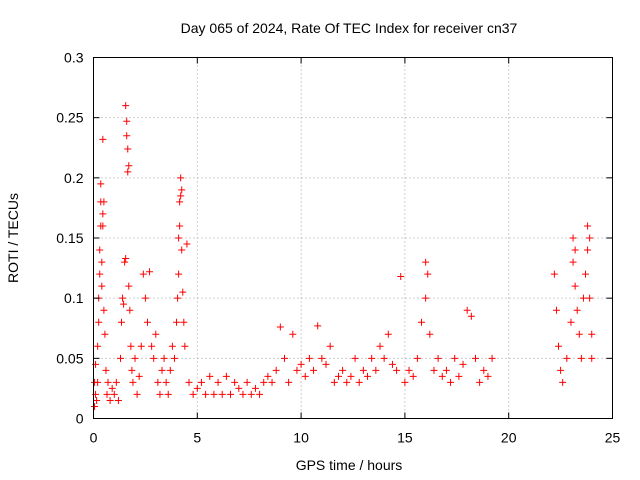  Describe the element at coordinates (69, 358) in the screenshot. I see `y-tick-label: 0.05` at that location.